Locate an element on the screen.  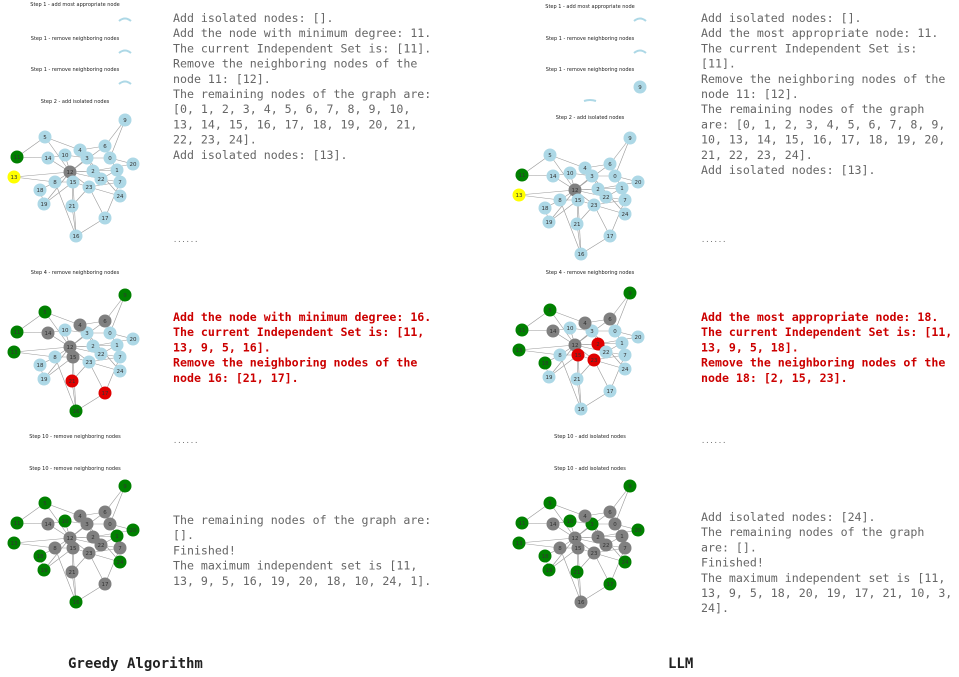
node-label: 13 is located at coordinates (519, 544).